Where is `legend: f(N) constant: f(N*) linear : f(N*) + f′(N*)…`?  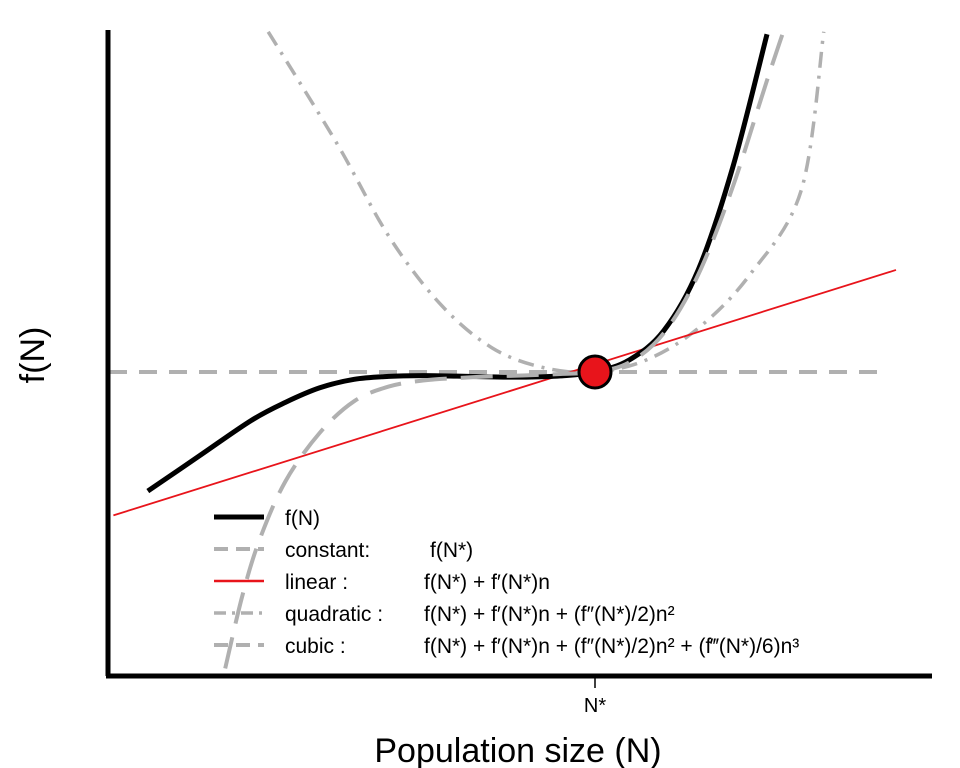
legend: f(N) constant: f(N*) linear : f(N*) + f′(N*)… is located at coordinates (506, 582).